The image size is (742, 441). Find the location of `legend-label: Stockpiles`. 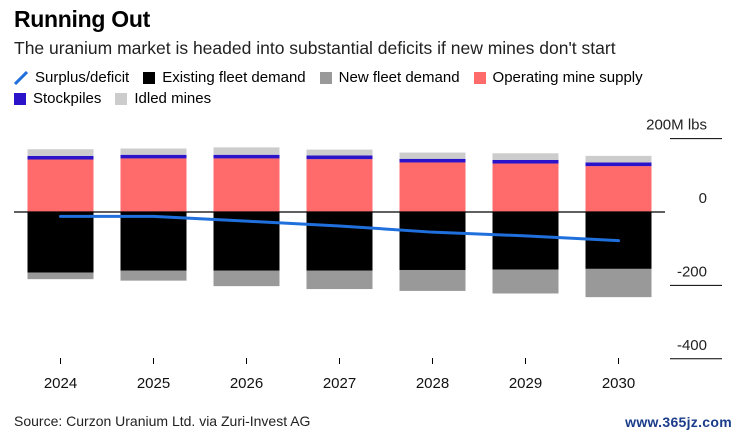

legend-label: Stockpiles is located at coordinates (67, 98).